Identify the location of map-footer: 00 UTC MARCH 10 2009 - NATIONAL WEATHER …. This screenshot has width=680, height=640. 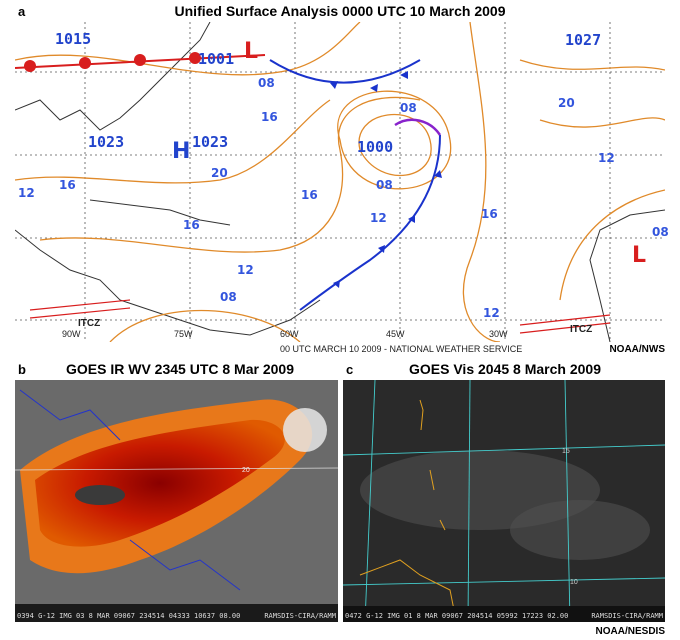
(401, 349).